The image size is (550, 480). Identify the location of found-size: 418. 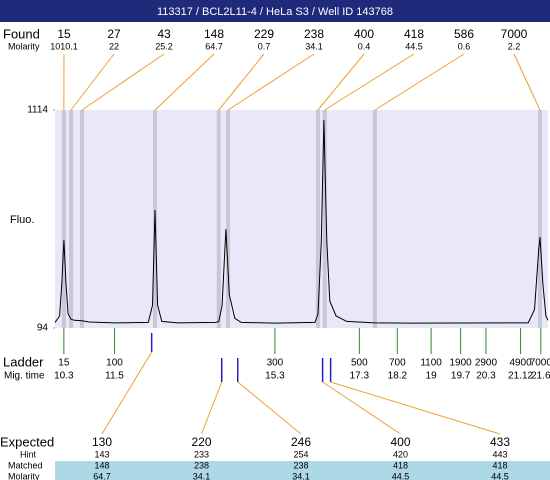
(414, 34).